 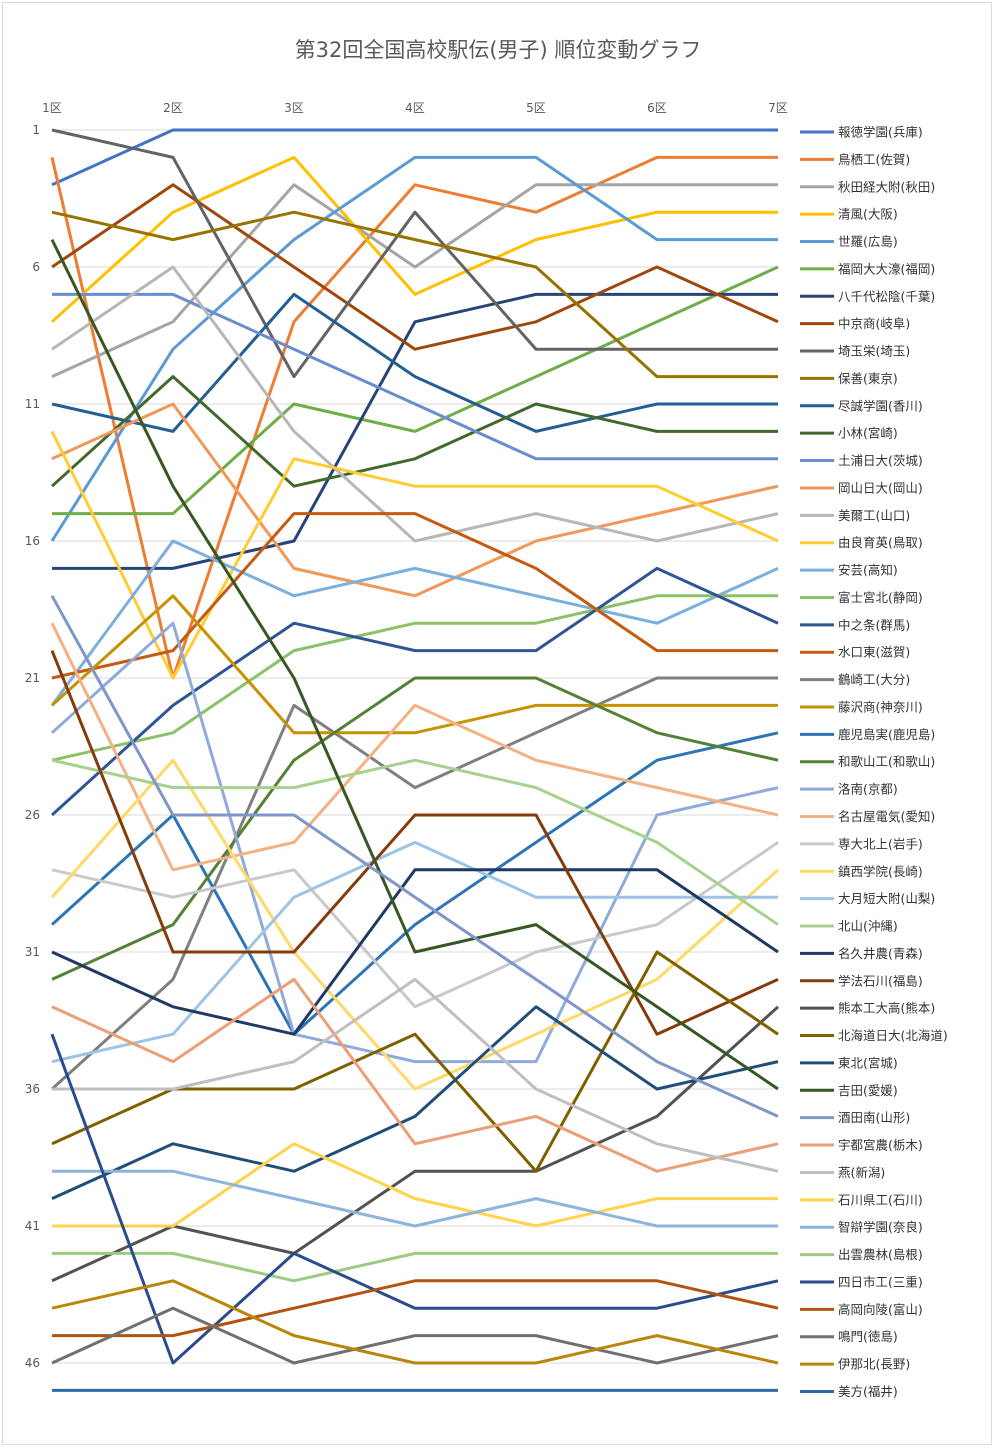 What do you see at coordinates (778, 108) in the screenshot?
I see `x-tick-label: 7区` at bounding box center [778, 108].